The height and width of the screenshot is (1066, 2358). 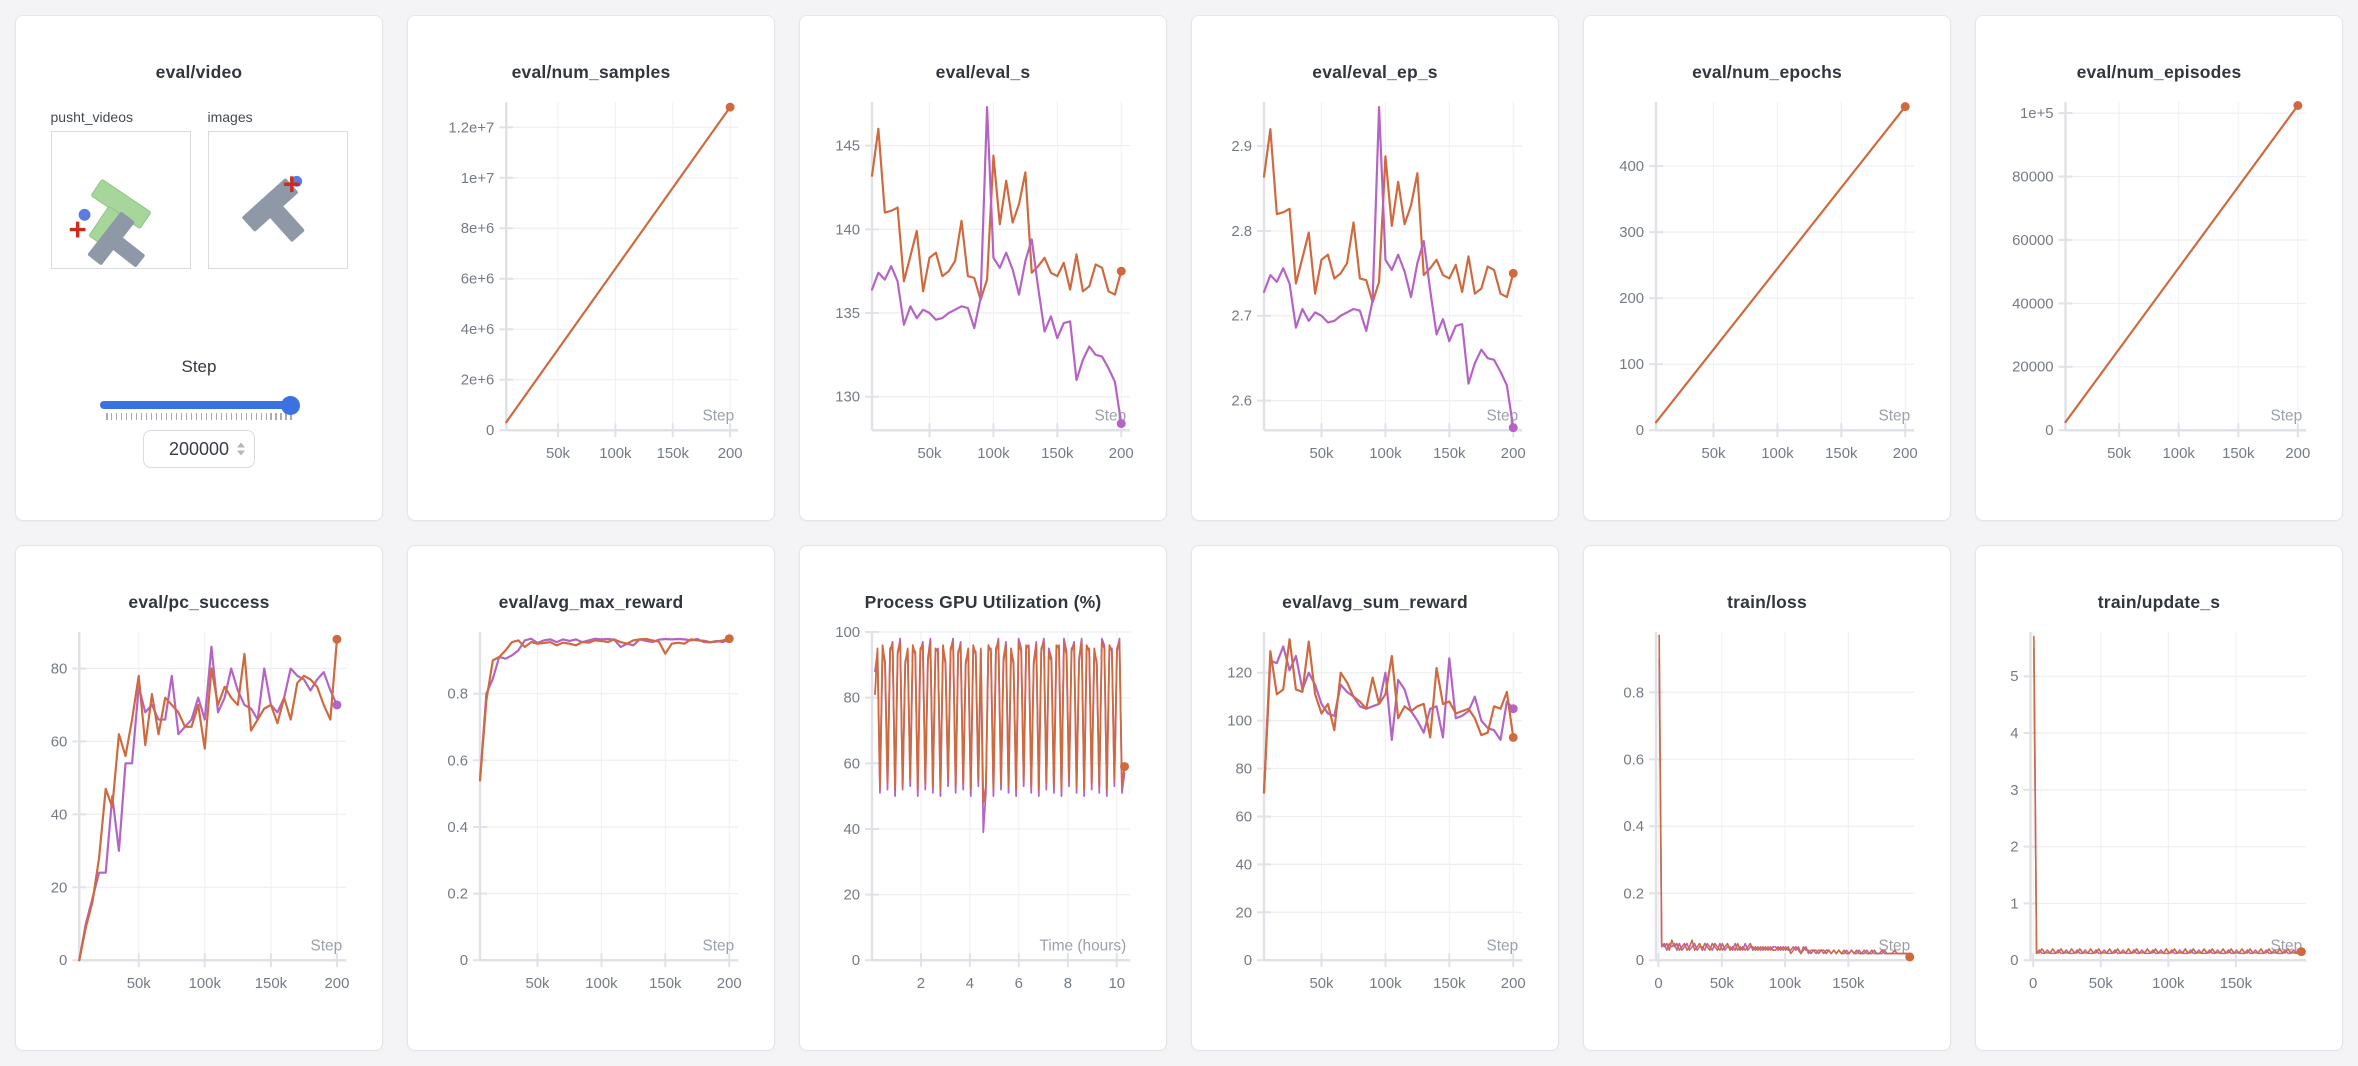 I want to click on stepper-up-icon, so click(x=241, y=445).